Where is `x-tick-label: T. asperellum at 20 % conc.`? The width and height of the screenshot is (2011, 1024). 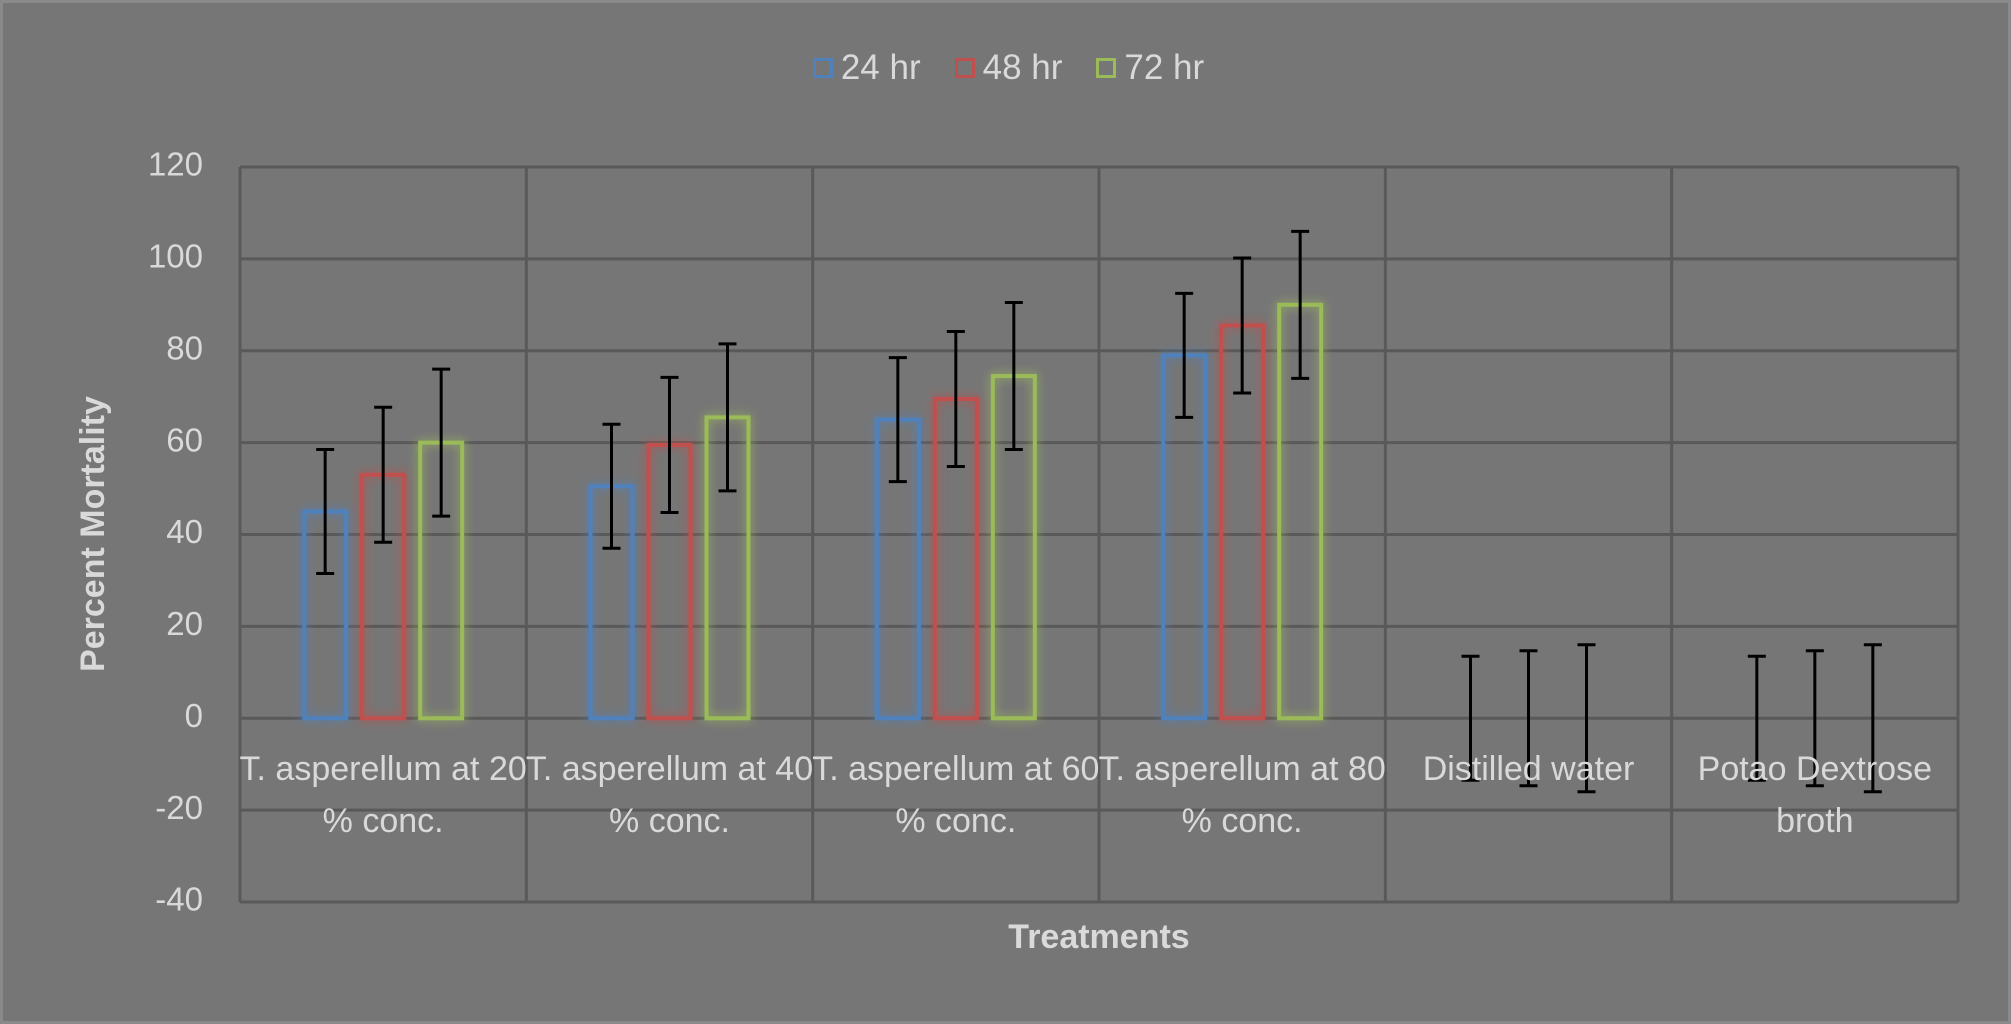
x-tick-label: T. asperellum at 20 % conc. is located at coordinates (383, 795).